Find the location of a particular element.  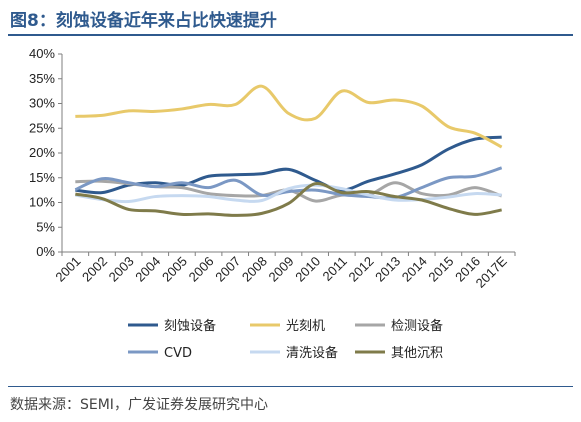

legend-label: 清洗设备 is located at coordinates (312, 353).